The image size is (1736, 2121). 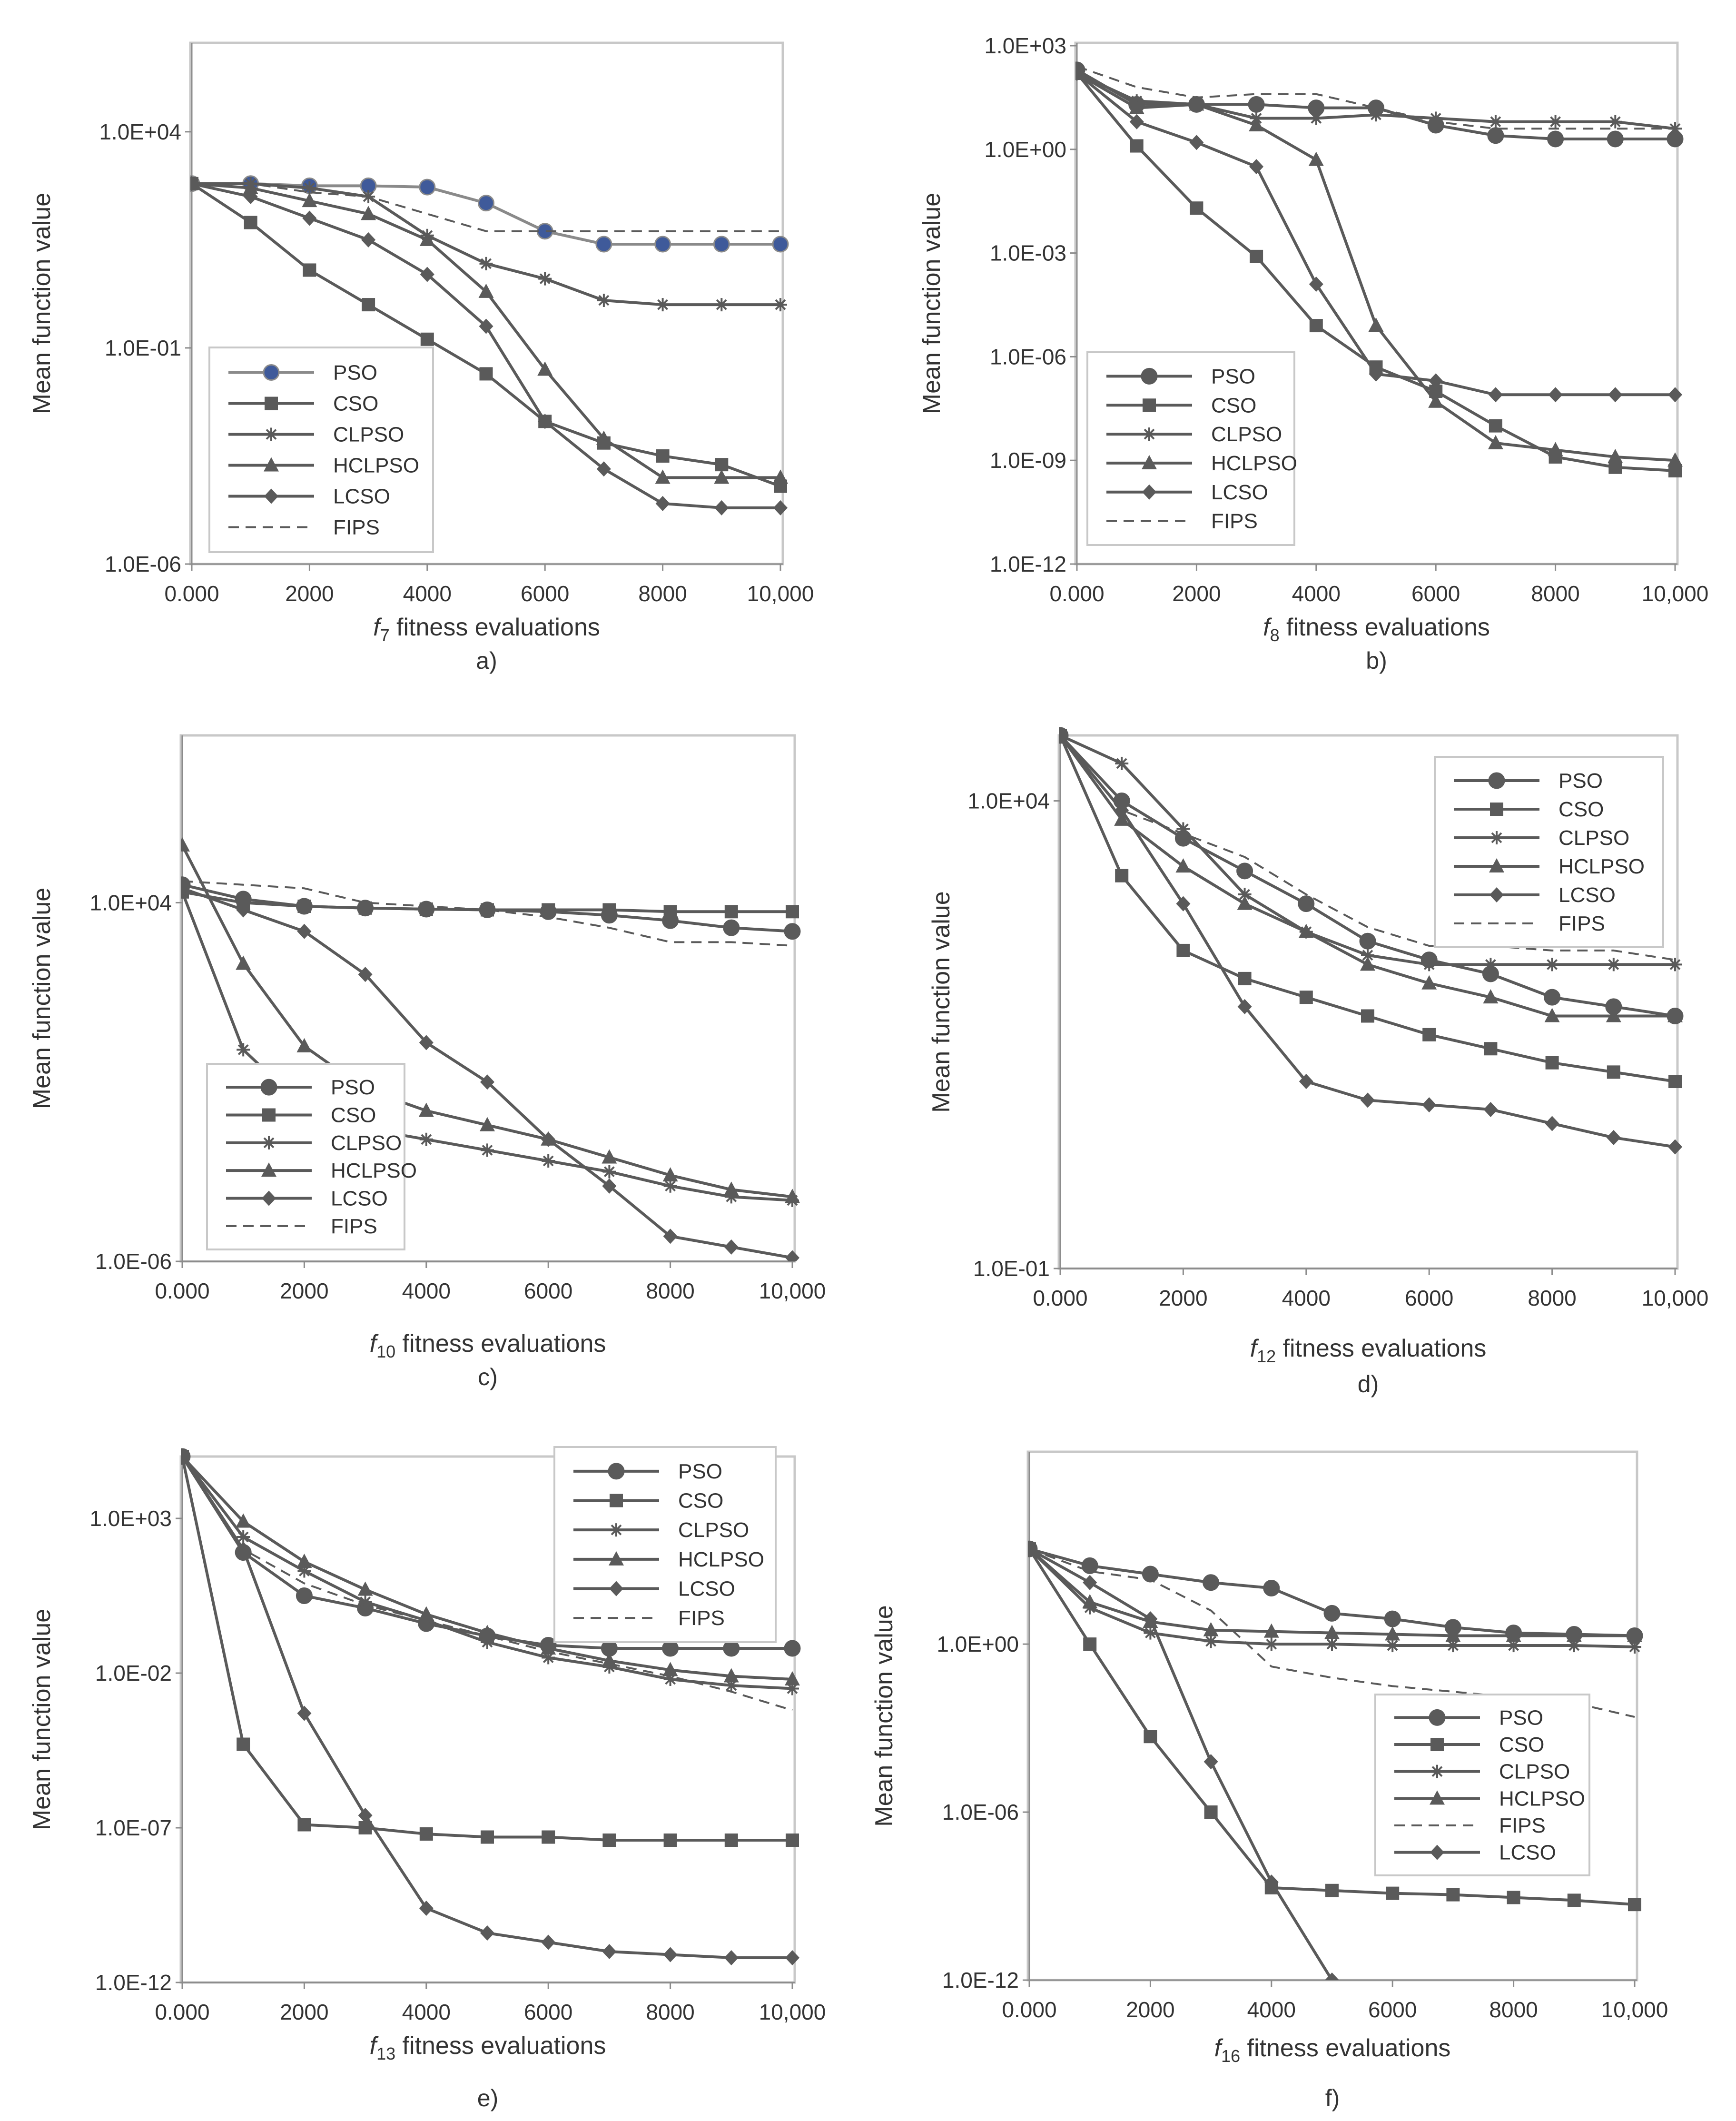 What do you see at coordinates (426, 2012) in the screenshot?
I see `x-tick-label: 4000` at bounding box center [426, 2012].